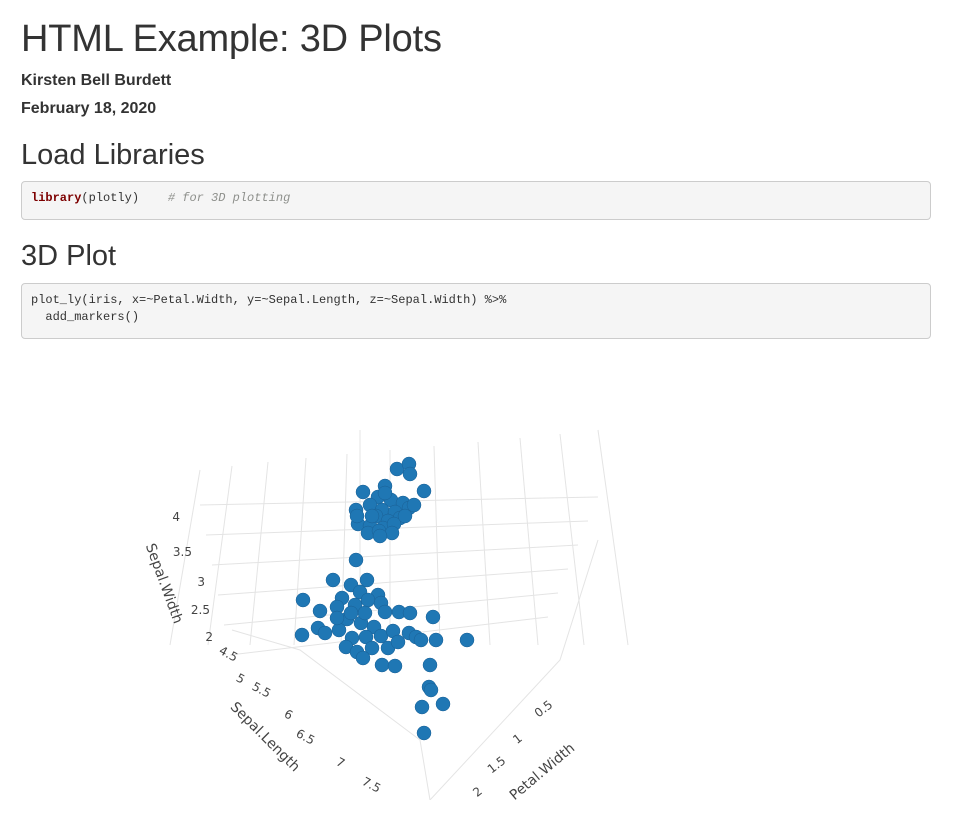 The height and width of the screenshot is (840, 978). I want to click on plot-points, so click(384, 598).